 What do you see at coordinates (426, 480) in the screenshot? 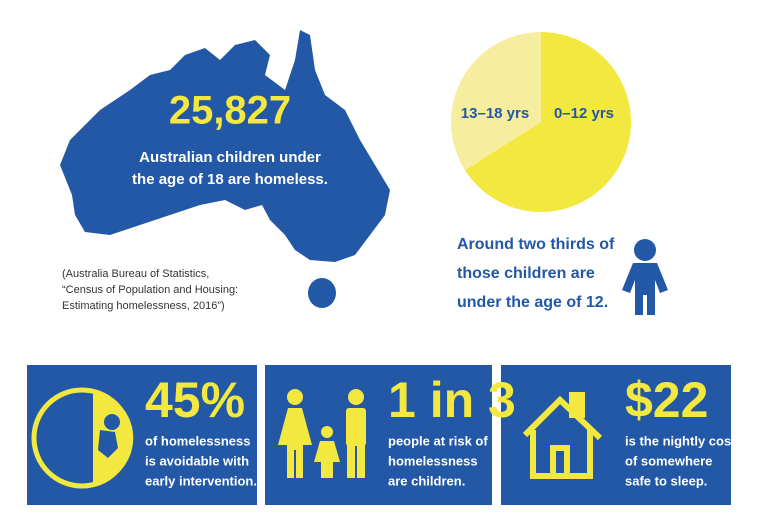
I see `panel-line: are children.` at bounding box center [426, 480].